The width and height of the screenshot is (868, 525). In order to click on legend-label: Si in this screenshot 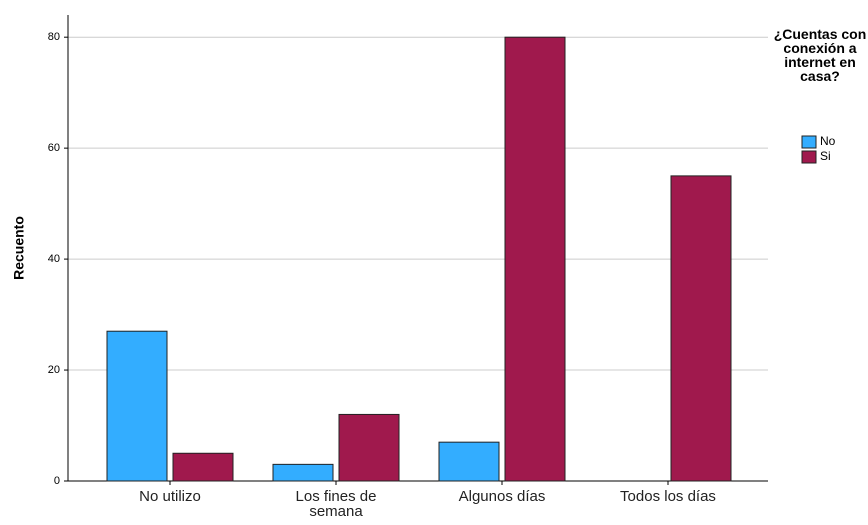, I will do `click(825, 156)`.